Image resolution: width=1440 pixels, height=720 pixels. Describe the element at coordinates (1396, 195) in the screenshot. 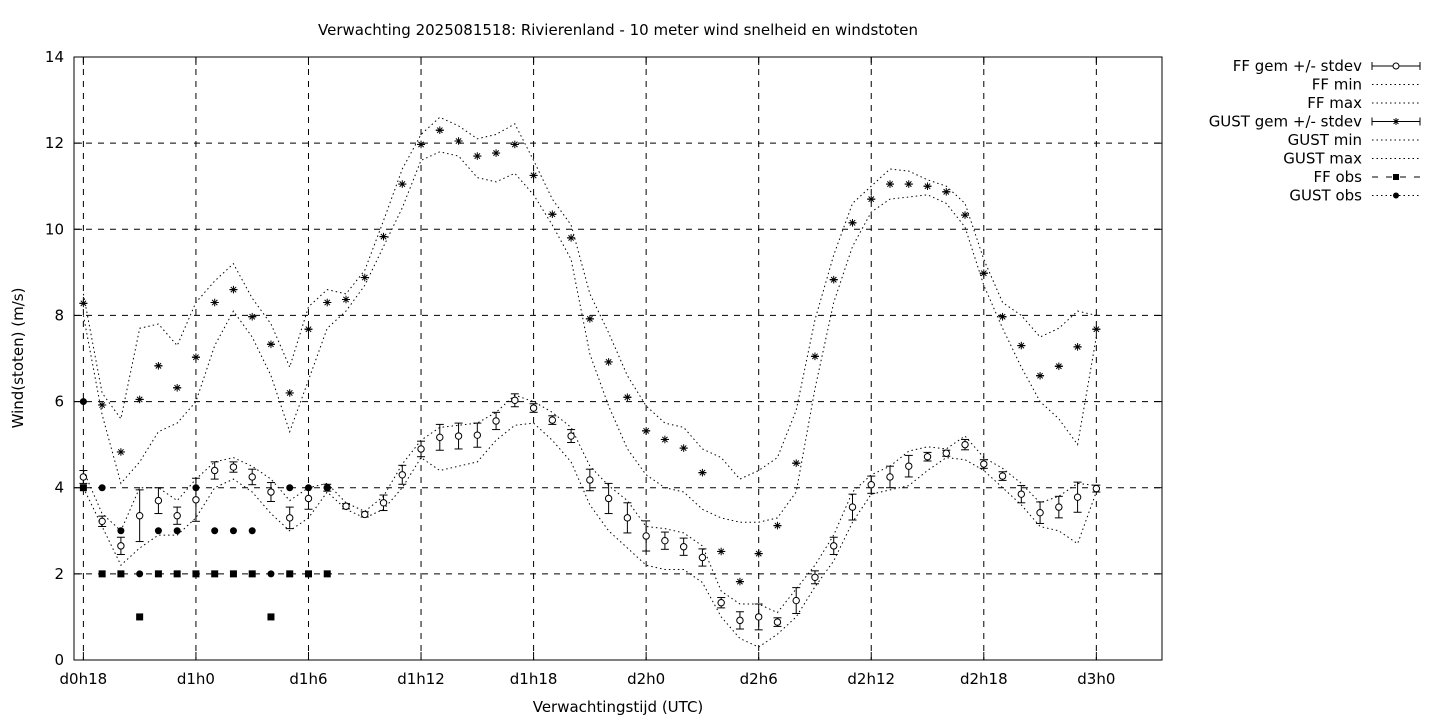

I see `gust-obs-legend-marker` at that location.